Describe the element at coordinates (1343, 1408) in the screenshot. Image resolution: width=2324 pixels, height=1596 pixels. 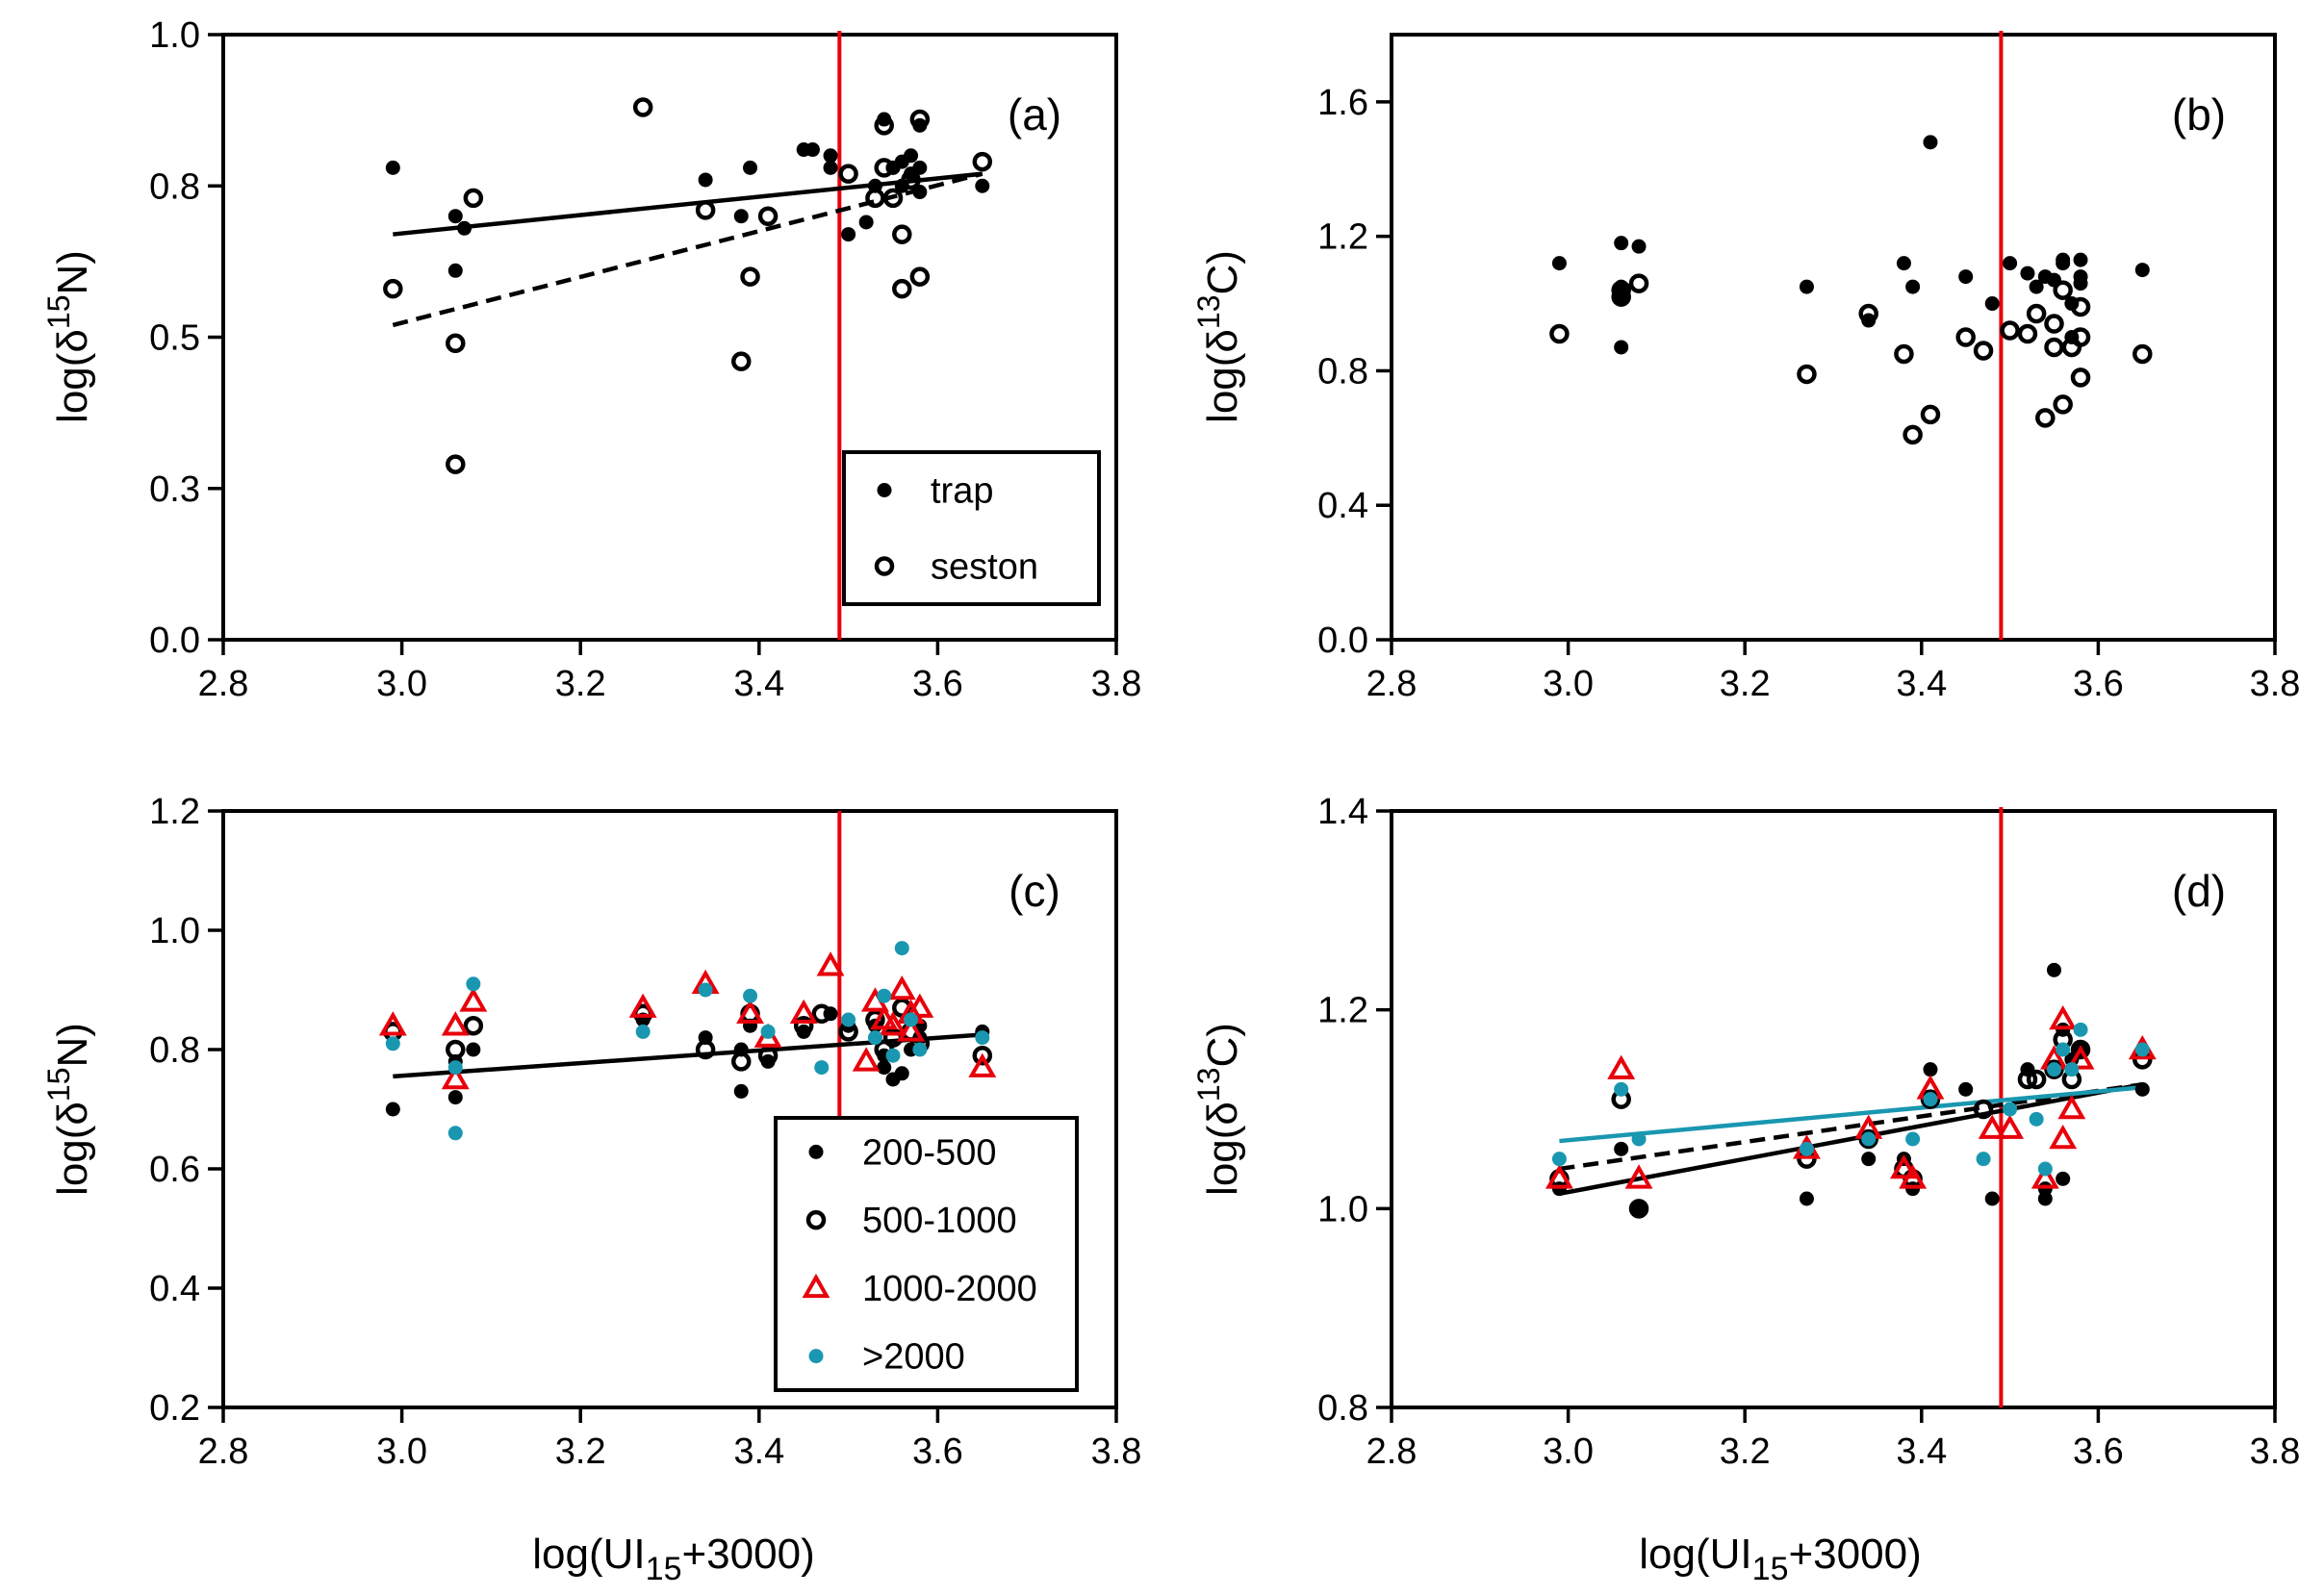
I see `y-tick-label: 0.8` at that location.